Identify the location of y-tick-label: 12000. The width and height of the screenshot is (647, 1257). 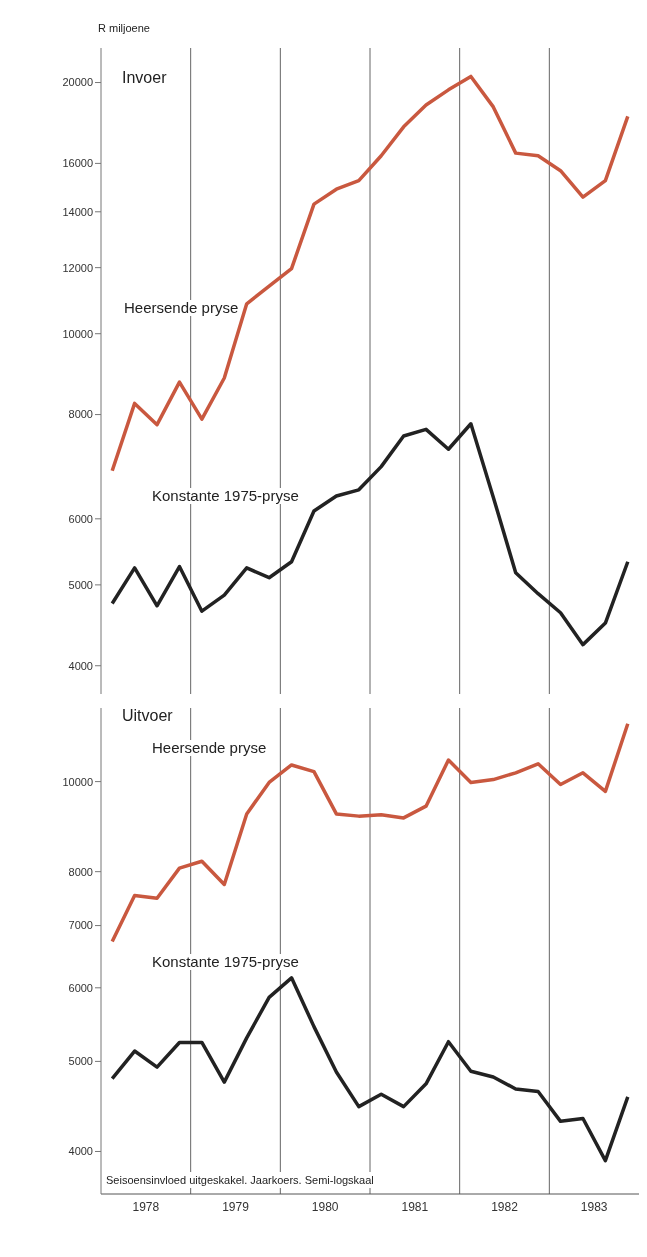
(77, 267).